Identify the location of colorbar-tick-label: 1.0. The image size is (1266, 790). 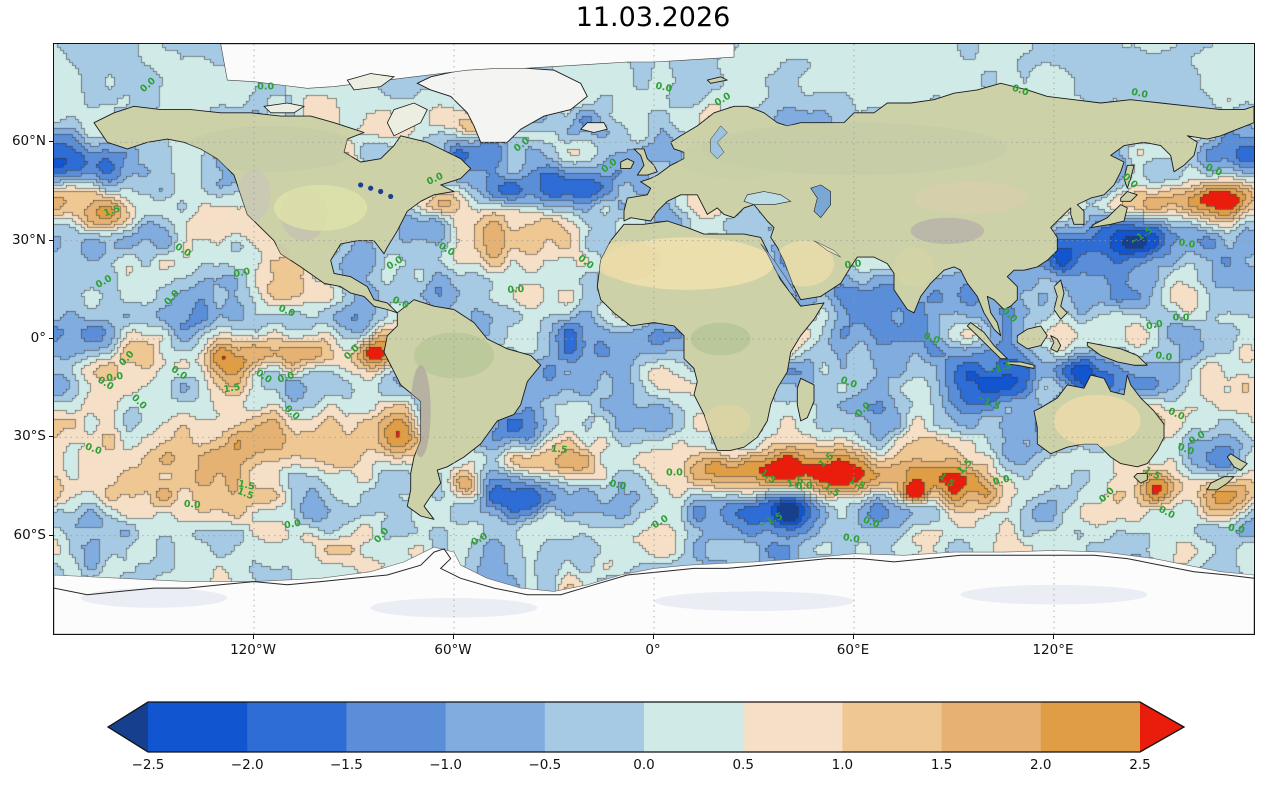
(842, 765).